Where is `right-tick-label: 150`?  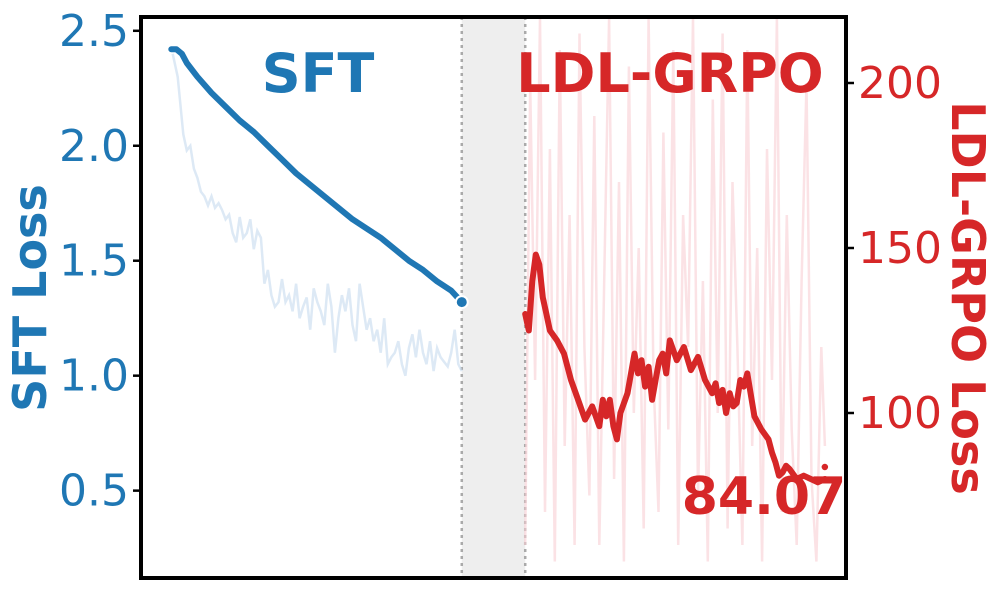
right-tick-label: 150 is located at coordinates (900, 248).